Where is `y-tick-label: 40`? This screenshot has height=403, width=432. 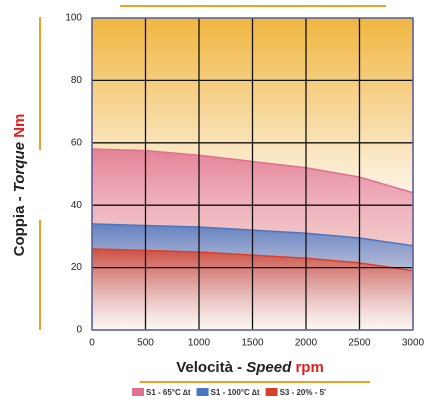
y-tick-label: 40 is located at coordinates (77, 205).